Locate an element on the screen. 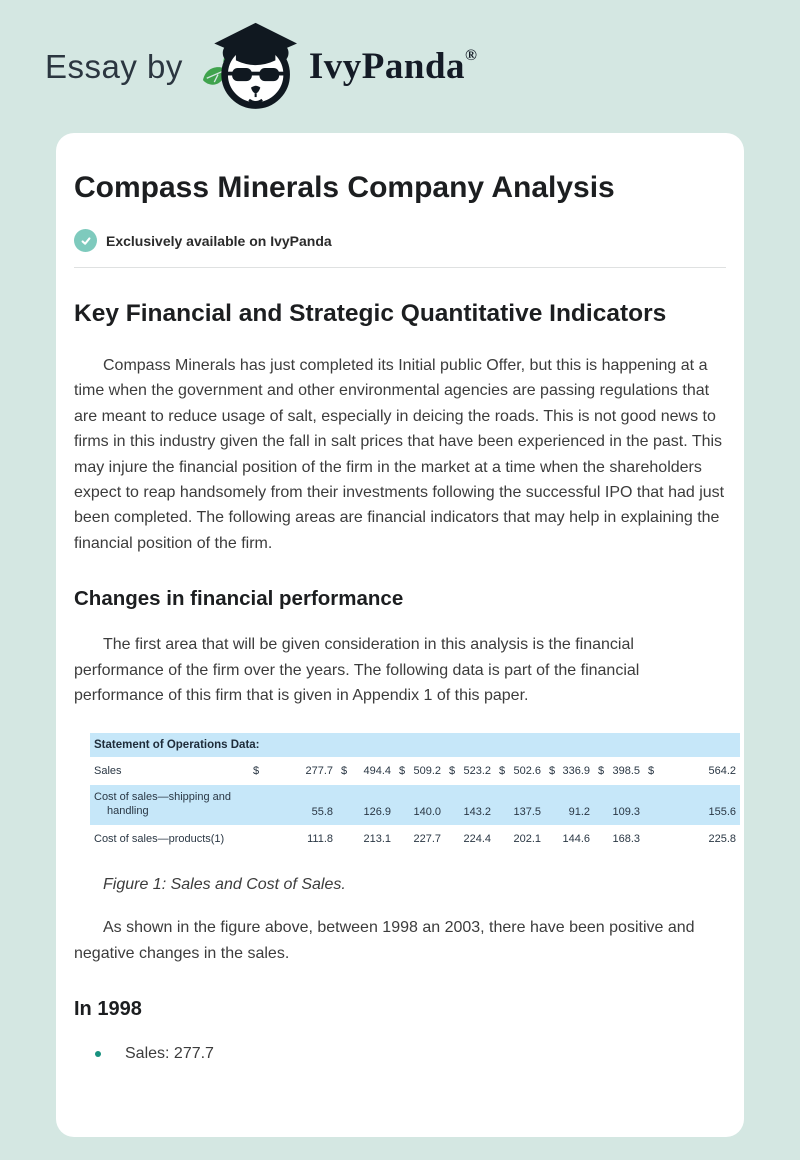 This screenshot has width=800, height=1160. brand-name: IvyPanda® is located at coordinates (393, 66).